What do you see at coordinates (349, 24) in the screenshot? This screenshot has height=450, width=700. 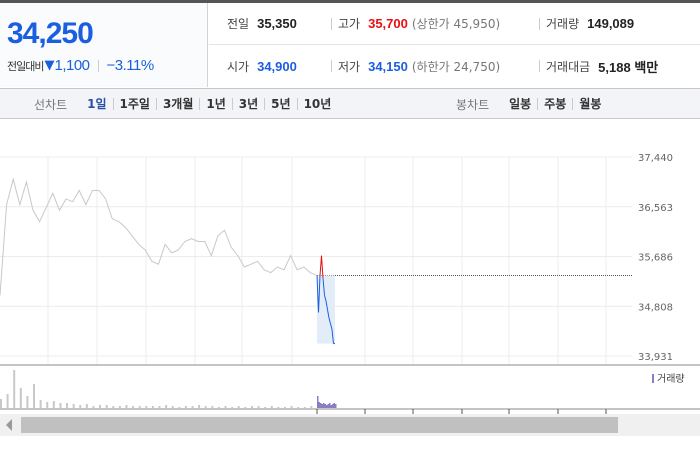 I see `high-label: 고가` at bounding box center [349, 24].